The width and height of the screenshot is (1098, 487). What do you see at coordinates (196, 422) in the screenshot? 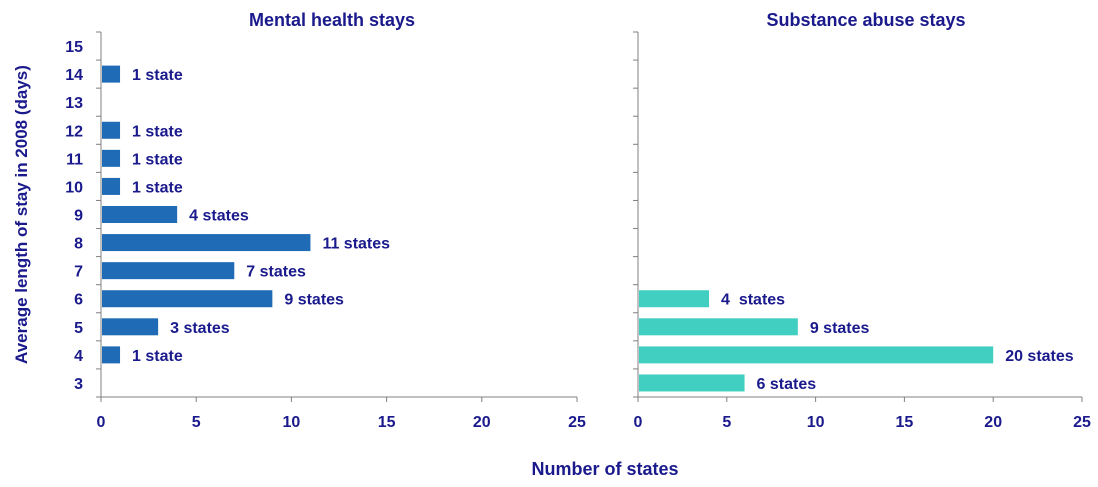
I see `mental-health-x-tick-label: 5` at bounding box center [196, 422].